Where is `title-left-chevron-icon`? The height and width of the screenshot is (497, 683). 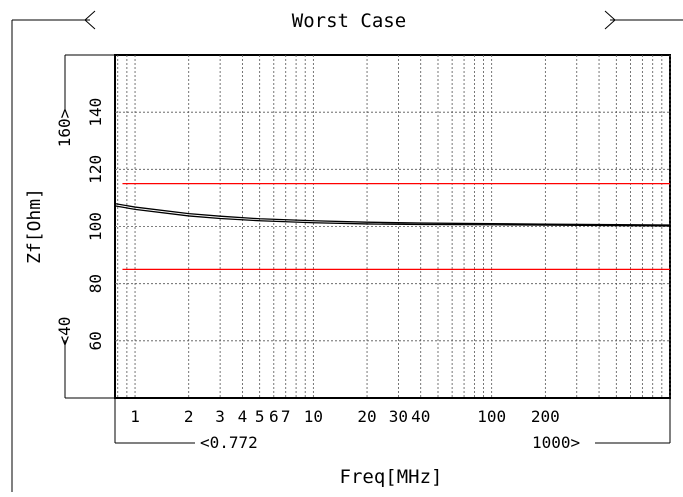 title-left-chevron-icon is located at coordinates (90, 20).